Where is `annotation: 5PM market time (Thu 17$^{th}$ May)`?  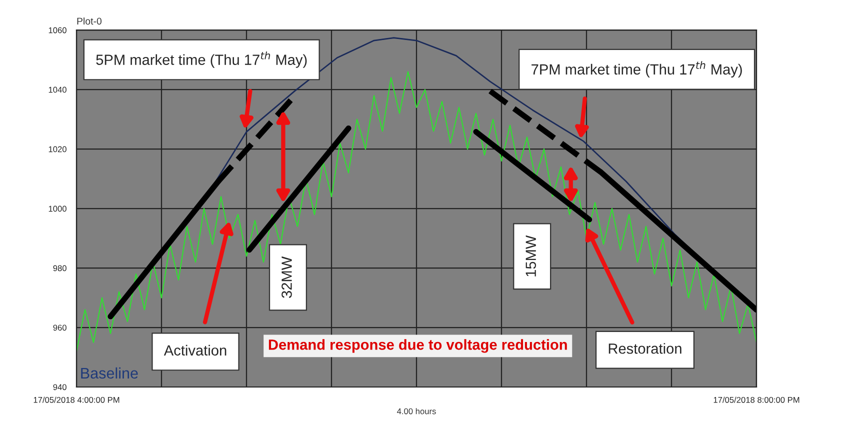 annotation: 5PM market time (Thu 17$^{th}$ May) is located at coordinates (201, 59).